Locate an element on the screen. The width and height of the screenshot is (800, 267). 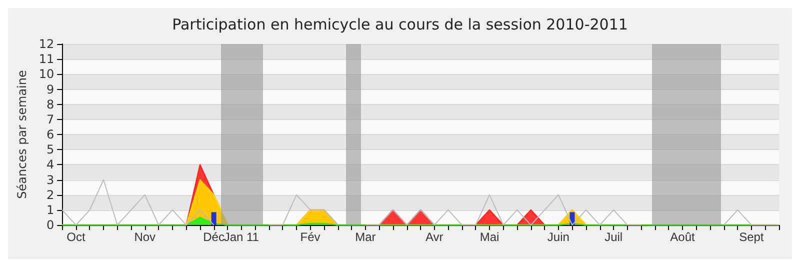
y-tick-label: 4 is located at coordinates (50, 165).